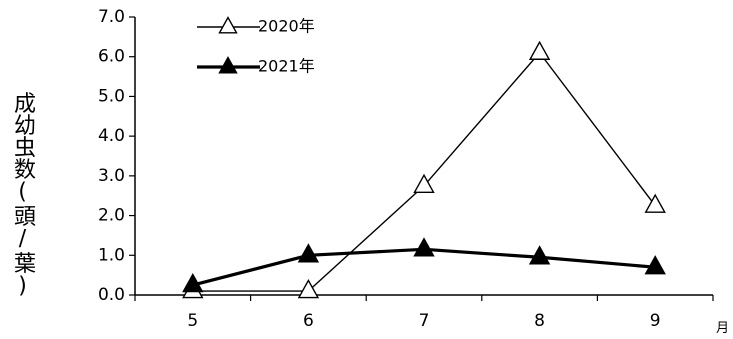 This screenshot has width=733, height=339. I want to click on y-tick-label: 6.0, so click(111, 57).